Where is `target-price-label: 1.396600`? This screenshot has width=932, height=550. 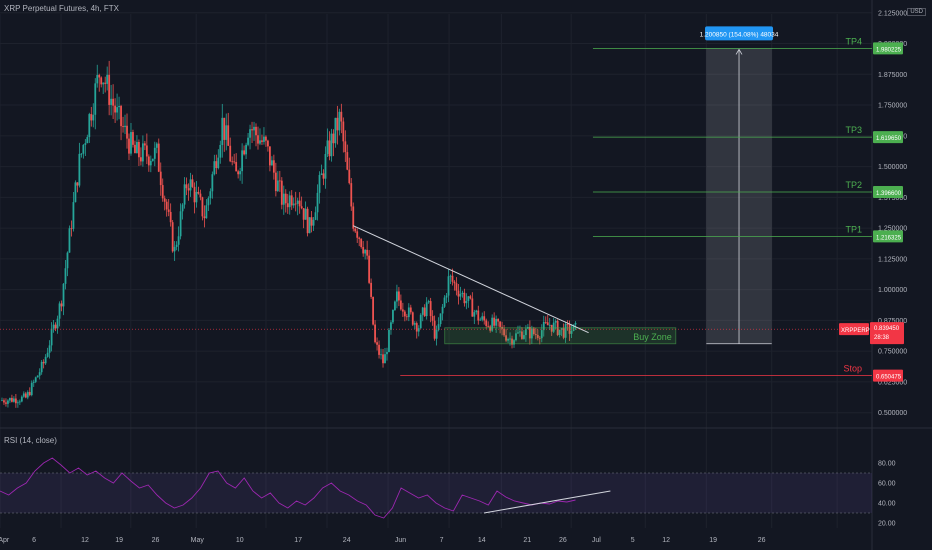
target-price-label: 1.396600 is located at coordinates (889, 194).